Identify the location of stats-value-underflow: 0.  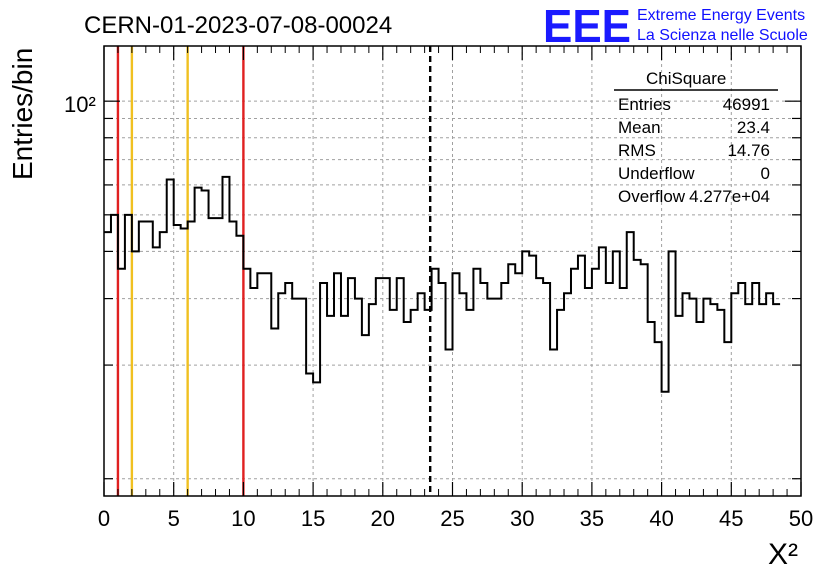
(765, 173).